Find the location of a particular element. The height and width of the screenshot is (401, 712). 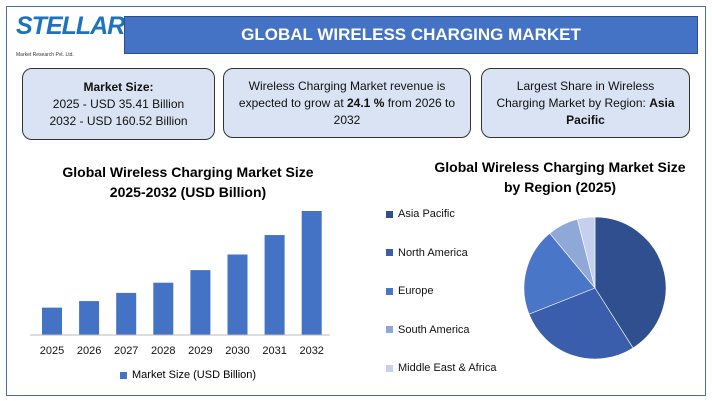

bar-2028 is located at coordinates (163, 308).